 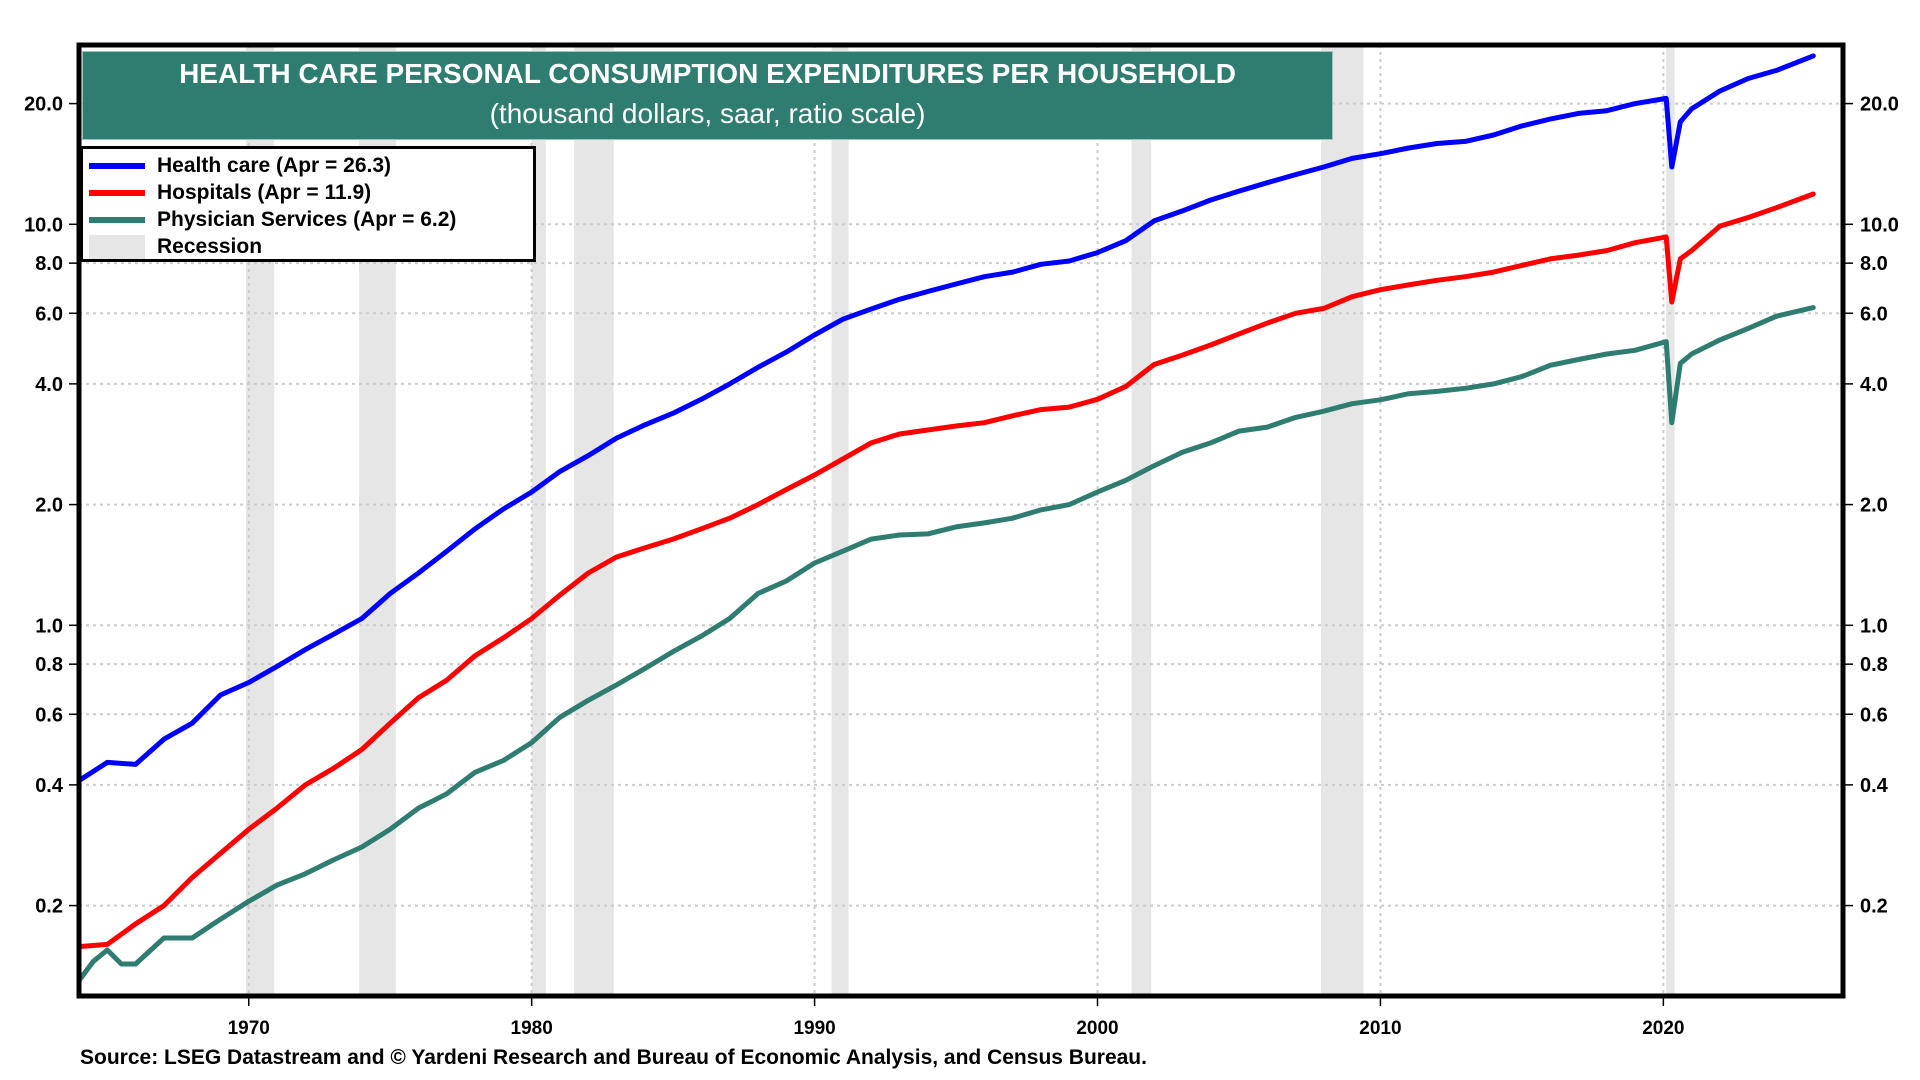 I want to click on x-axis: 1970 1980 1990 2000 2010 2020, so click(x=956, y=1017).